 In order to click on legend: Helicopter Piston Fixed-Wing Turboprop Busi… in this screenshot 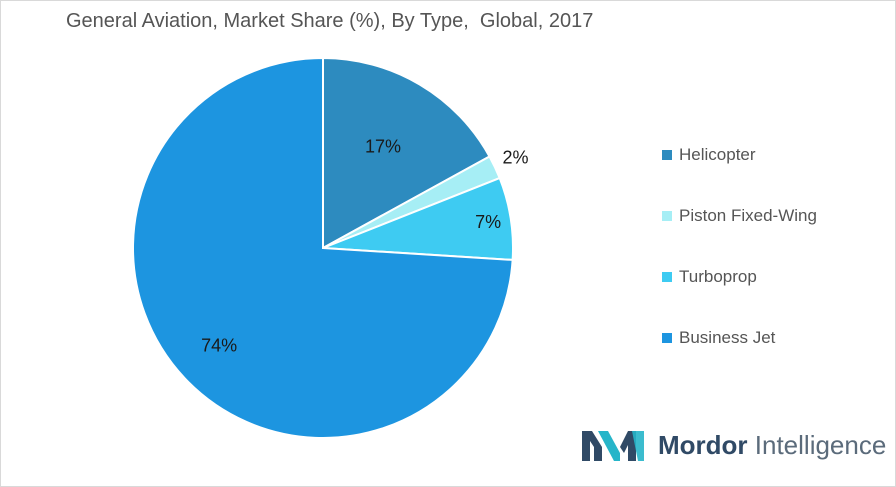, I will do `click(777, 264)`.